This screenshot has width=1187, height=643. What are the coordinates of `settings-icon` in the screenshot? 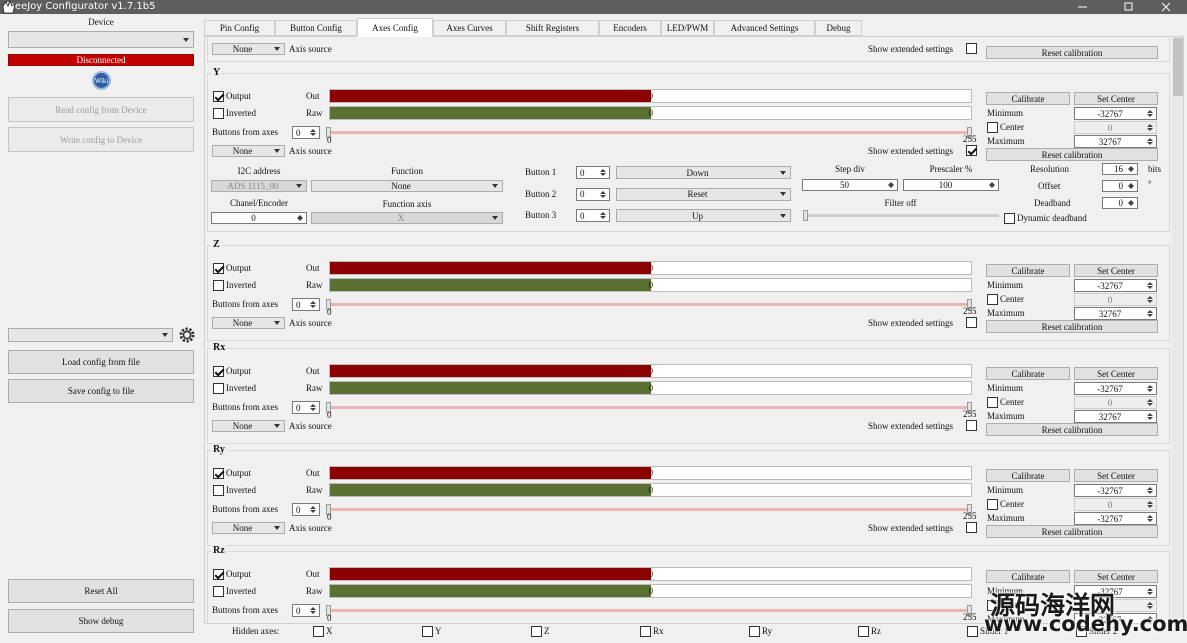 It's located at (187, 335).